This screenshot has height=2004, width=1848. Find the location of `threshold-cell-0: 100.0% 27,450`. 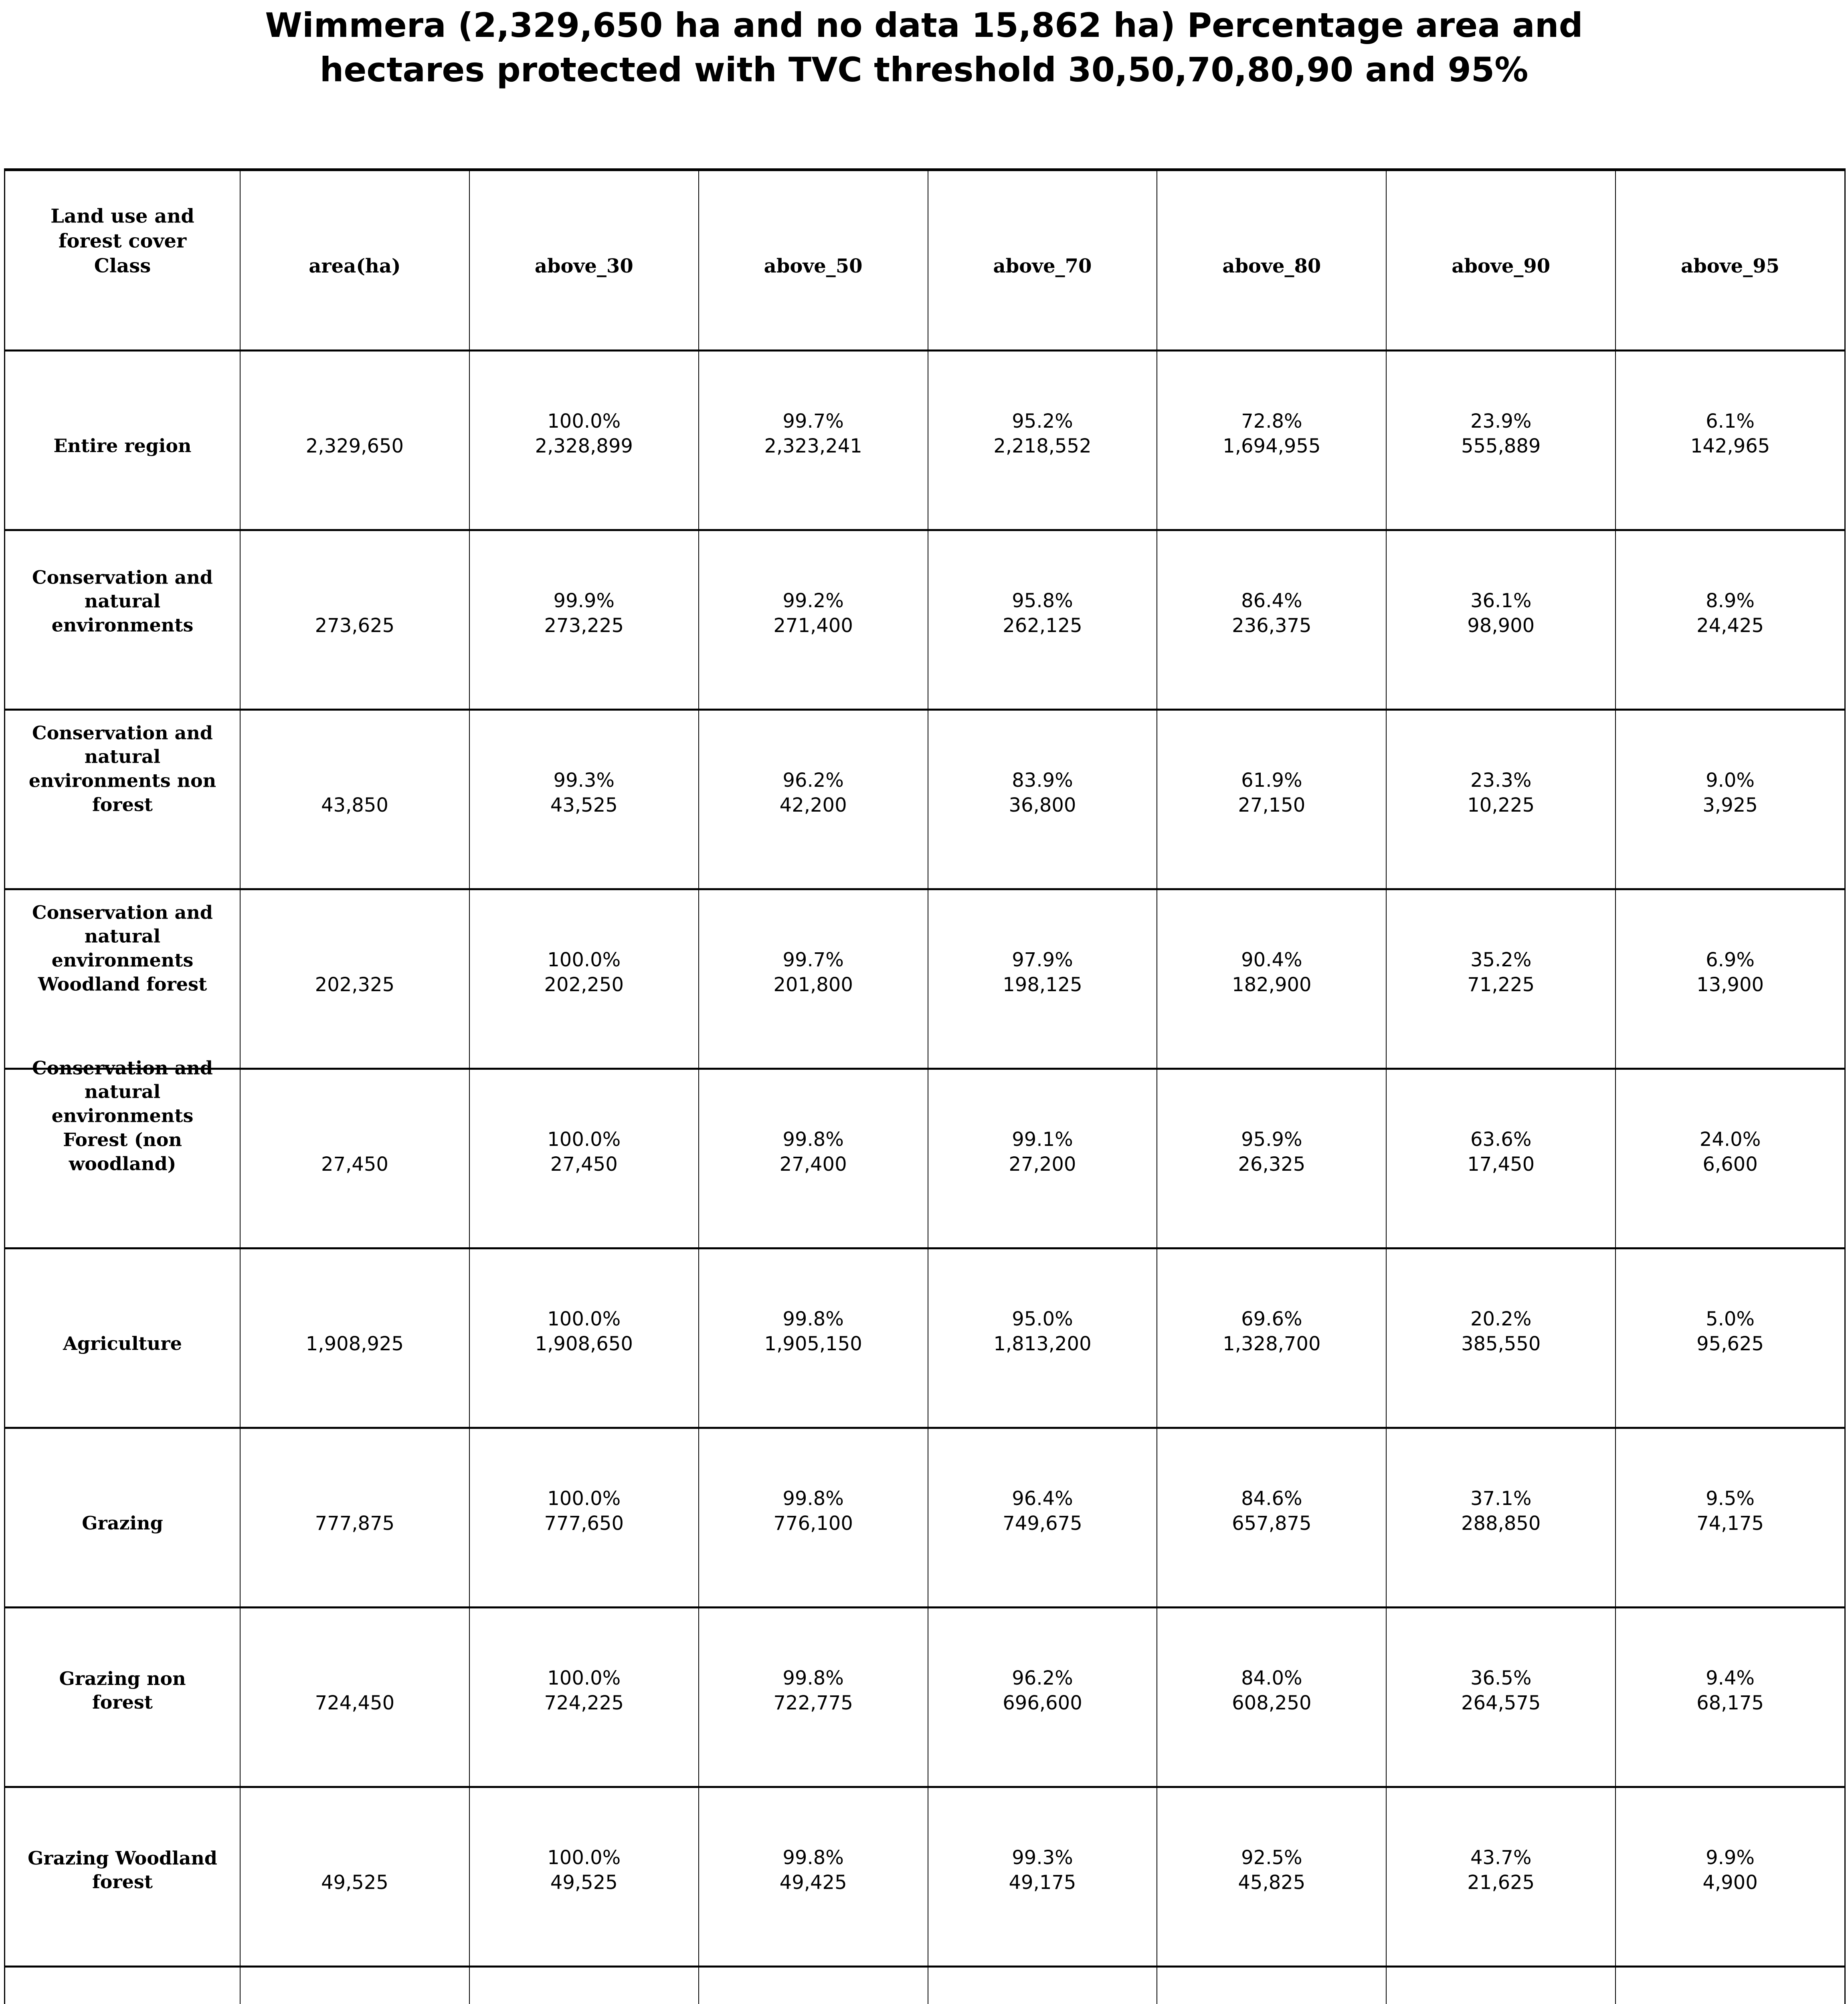

threshold-cell-0: 100.0% 27,450 is located at coordinates (583, 1159).